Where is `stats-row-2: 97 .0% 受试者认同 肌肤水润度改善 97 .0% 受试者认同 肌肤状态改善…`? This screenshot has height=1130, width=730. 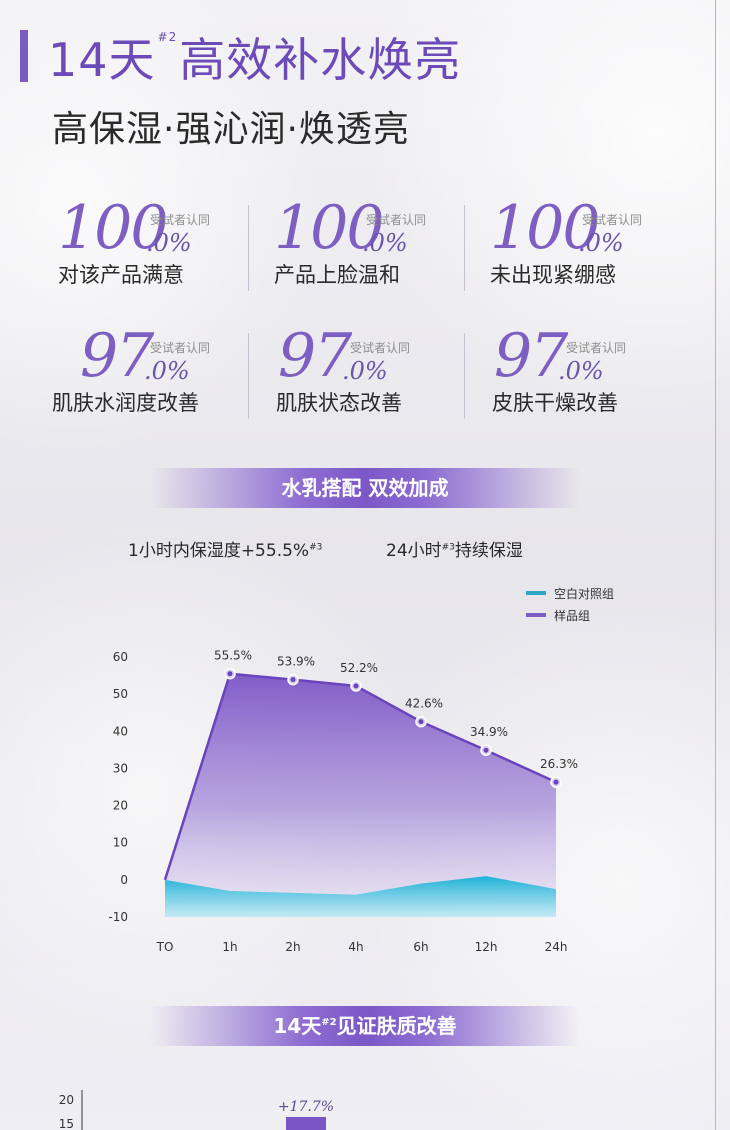
stats-row-2: 97 .0% 受试者认同 肌肤水润度改善 97 .0% 受试者认同 肌肤状态改善… is located at coordinates (365, 387).